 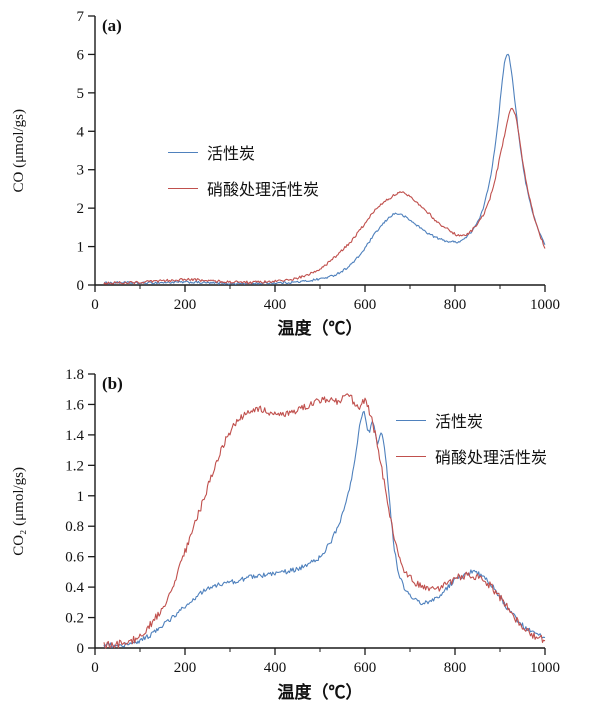 What do you see at coordinates (74, 619) in the screenshot?
I see `y-tick-label: 0.2` at bounding box center [74, 619].